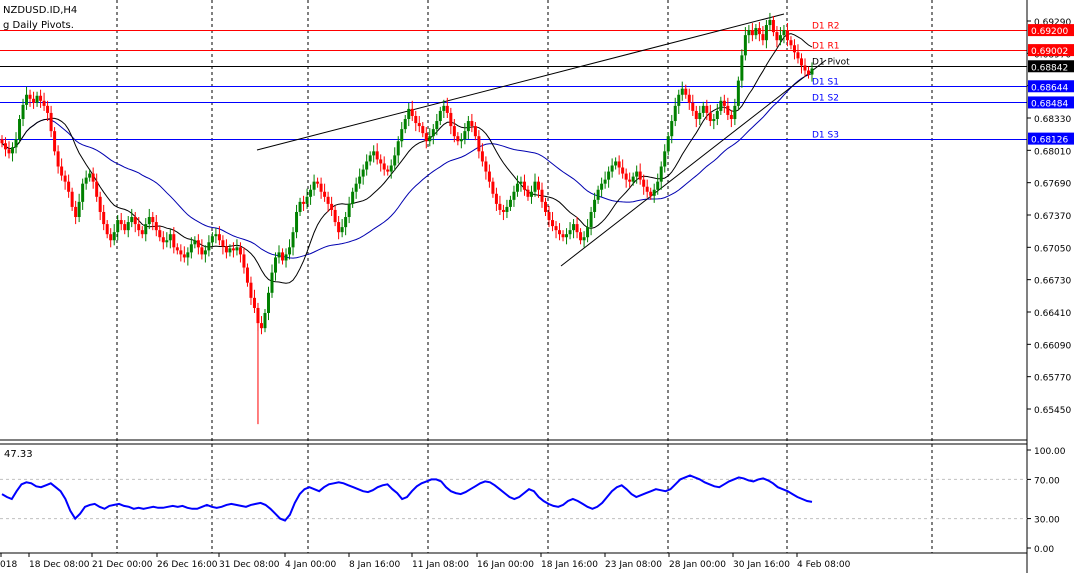 The image size is (1075, 577). Describe the element at coordinates (40, 10) in the screenshot. I see `symbol-title: NZDUSD.ID,H4` at that location.